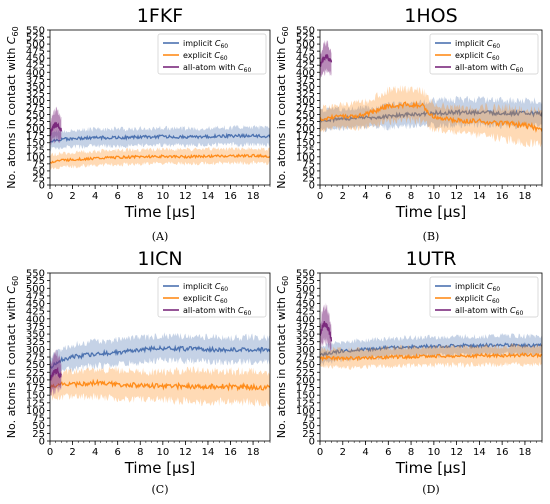 The height and width of the screenshot is (504, 550). Describe the element at coordinates (305, 281) in the screenshot. I see `y-tick-label: 525` at that location.